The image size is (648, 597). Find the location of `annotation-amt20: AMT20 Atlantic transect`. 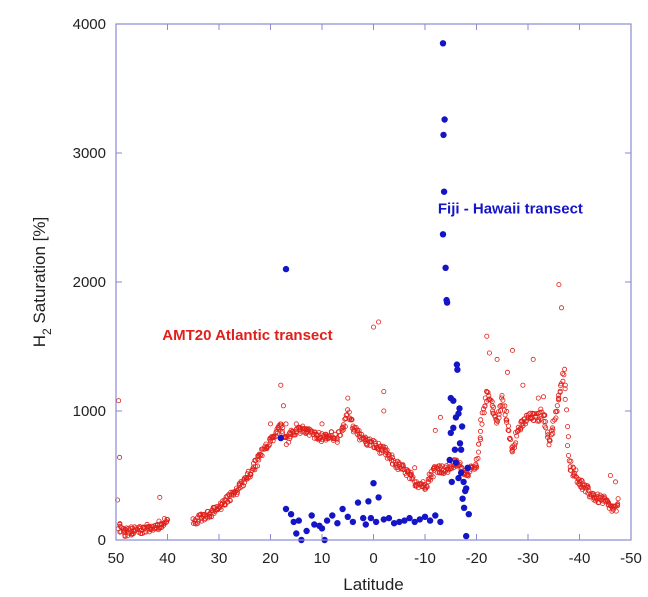

annotation-amt20: AMT20 Atlantic transect is located at coordinates (247, 335).